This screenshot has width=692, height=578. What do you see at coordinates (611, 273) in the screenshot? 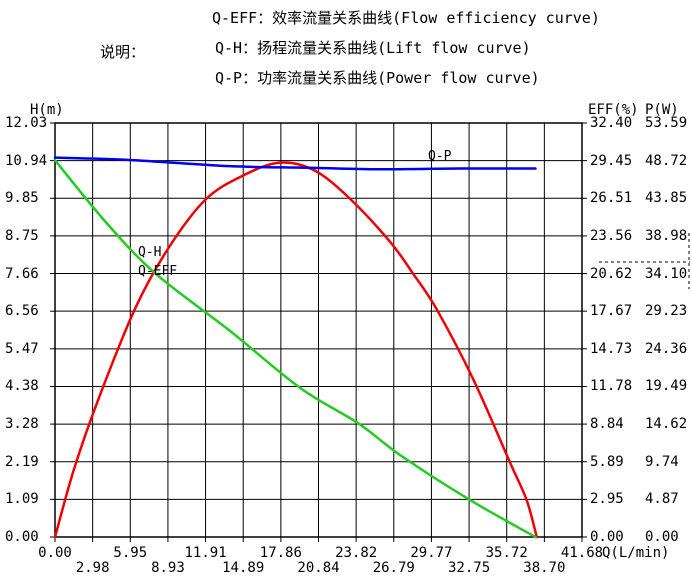
I see `y-tick-eff: 20.62` at bounding box center [611, 273].